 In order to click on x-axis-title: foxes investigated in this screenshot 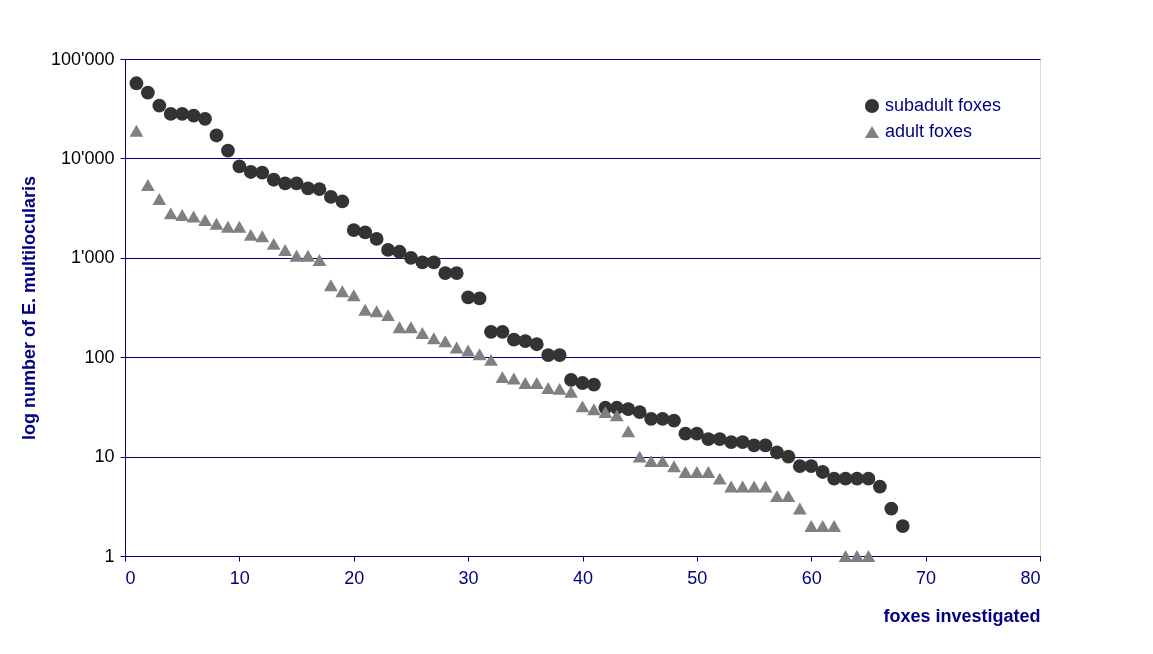, I will do `click(962, 615)`.